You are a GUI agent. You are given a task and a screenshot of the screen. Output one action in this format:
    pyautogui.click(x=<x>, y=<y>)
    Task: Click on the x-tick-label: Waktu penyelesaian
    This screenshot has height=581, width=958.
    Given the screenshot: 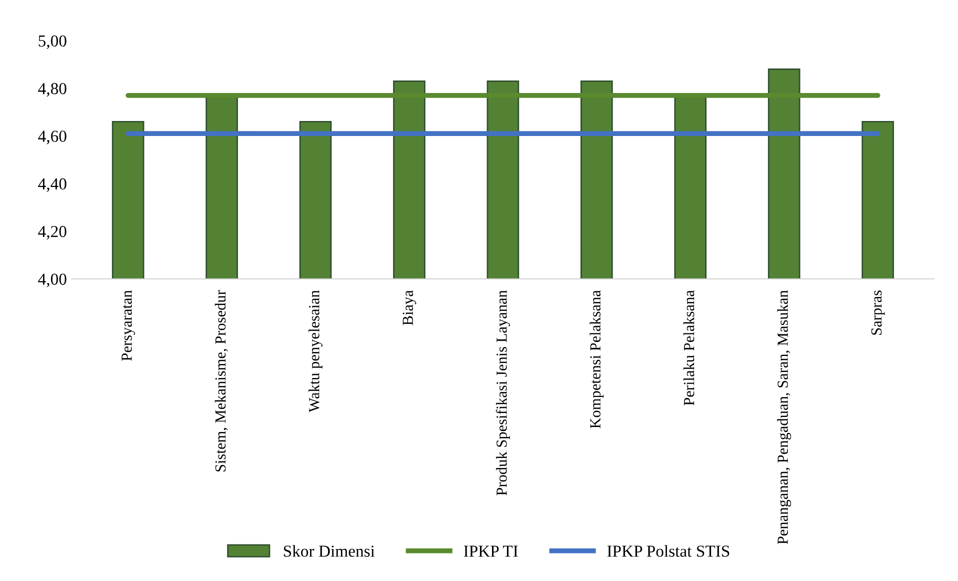 What is the action you would take?
    pyautogui.click(x=315, y=351)
    